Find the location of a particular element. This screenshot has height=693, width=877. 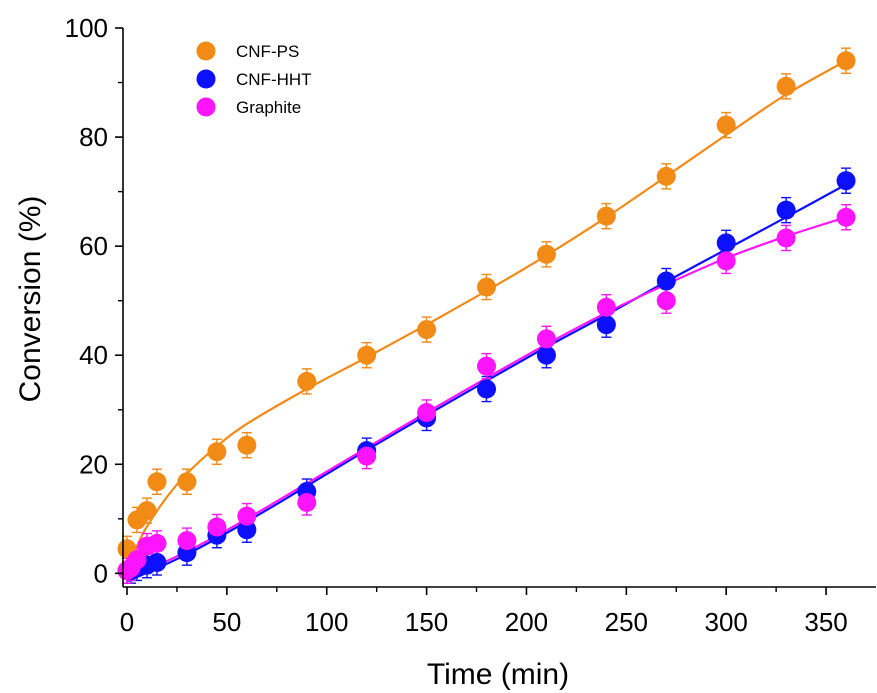

x-tick-label: 250 is located at coordinates (626, 622).